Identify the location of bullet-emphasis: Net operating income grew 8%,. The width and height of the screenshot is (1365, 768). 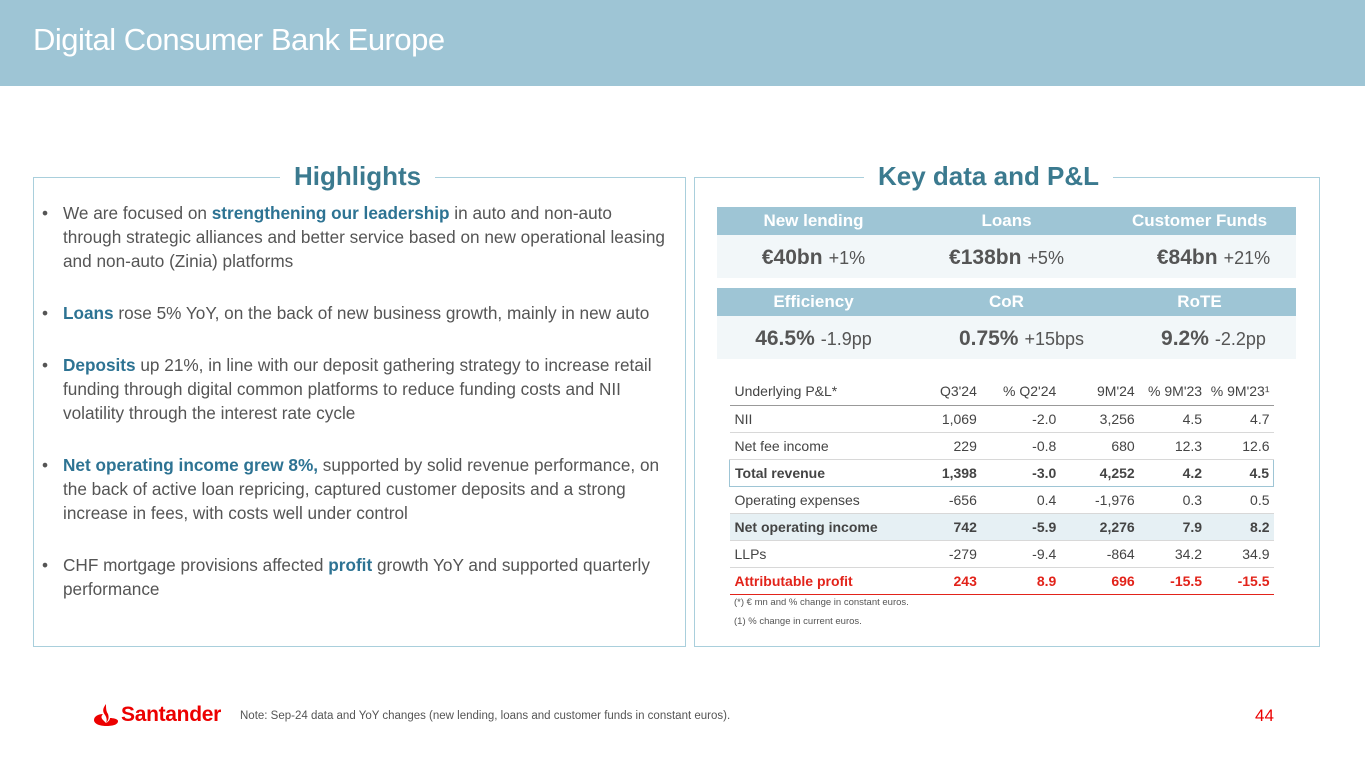
(191, 465).